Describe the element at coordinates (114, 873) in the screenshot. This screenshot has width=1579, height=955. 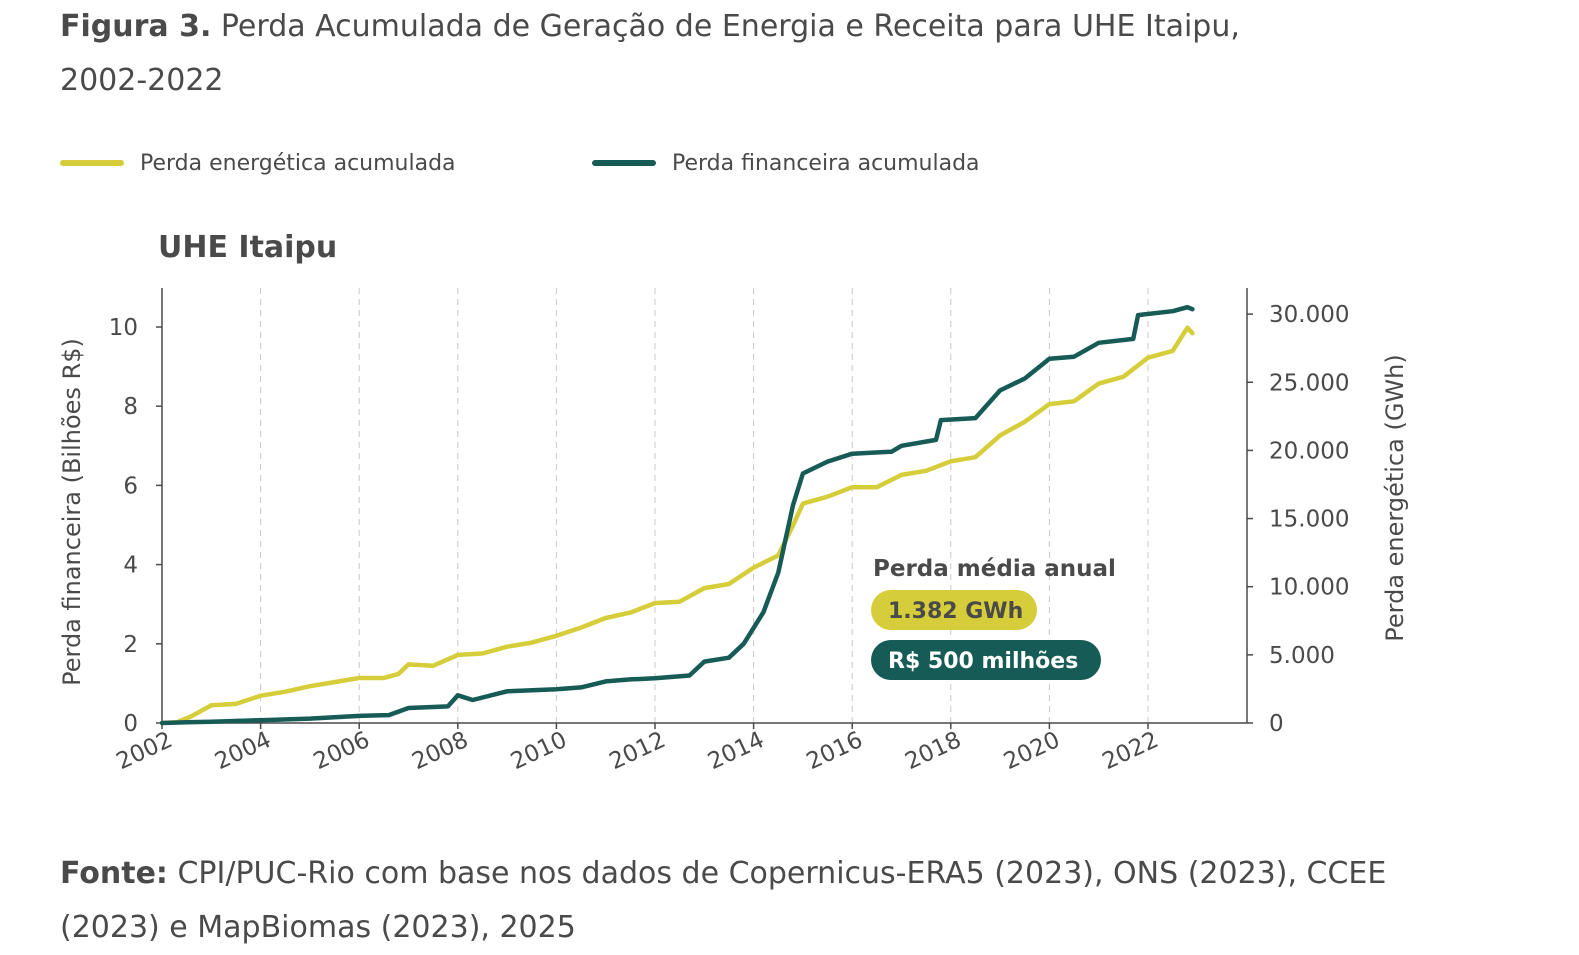
I see `source-label: Fonte:` at that location.